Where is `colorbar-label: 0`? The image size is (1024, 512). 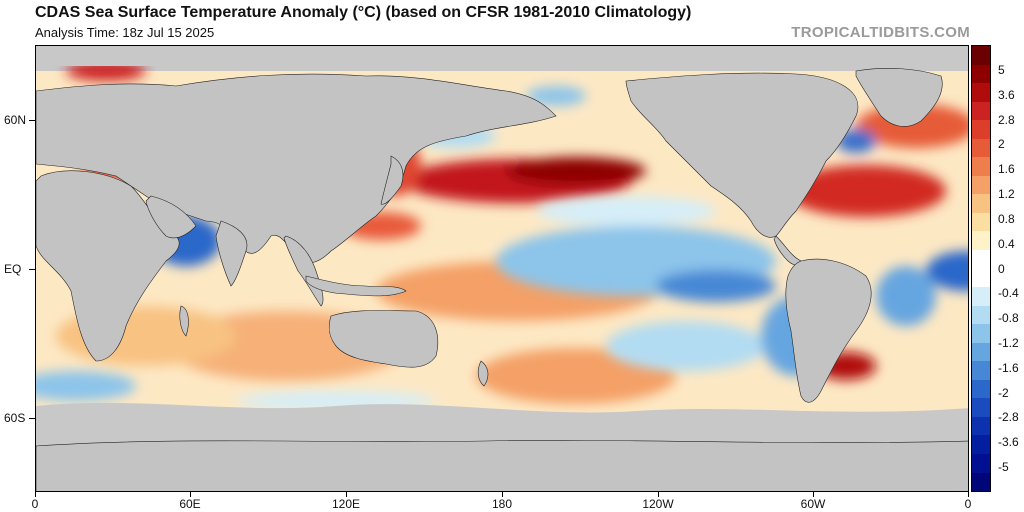
colorbar-label: 0 is located at coordinates (1001, 268).